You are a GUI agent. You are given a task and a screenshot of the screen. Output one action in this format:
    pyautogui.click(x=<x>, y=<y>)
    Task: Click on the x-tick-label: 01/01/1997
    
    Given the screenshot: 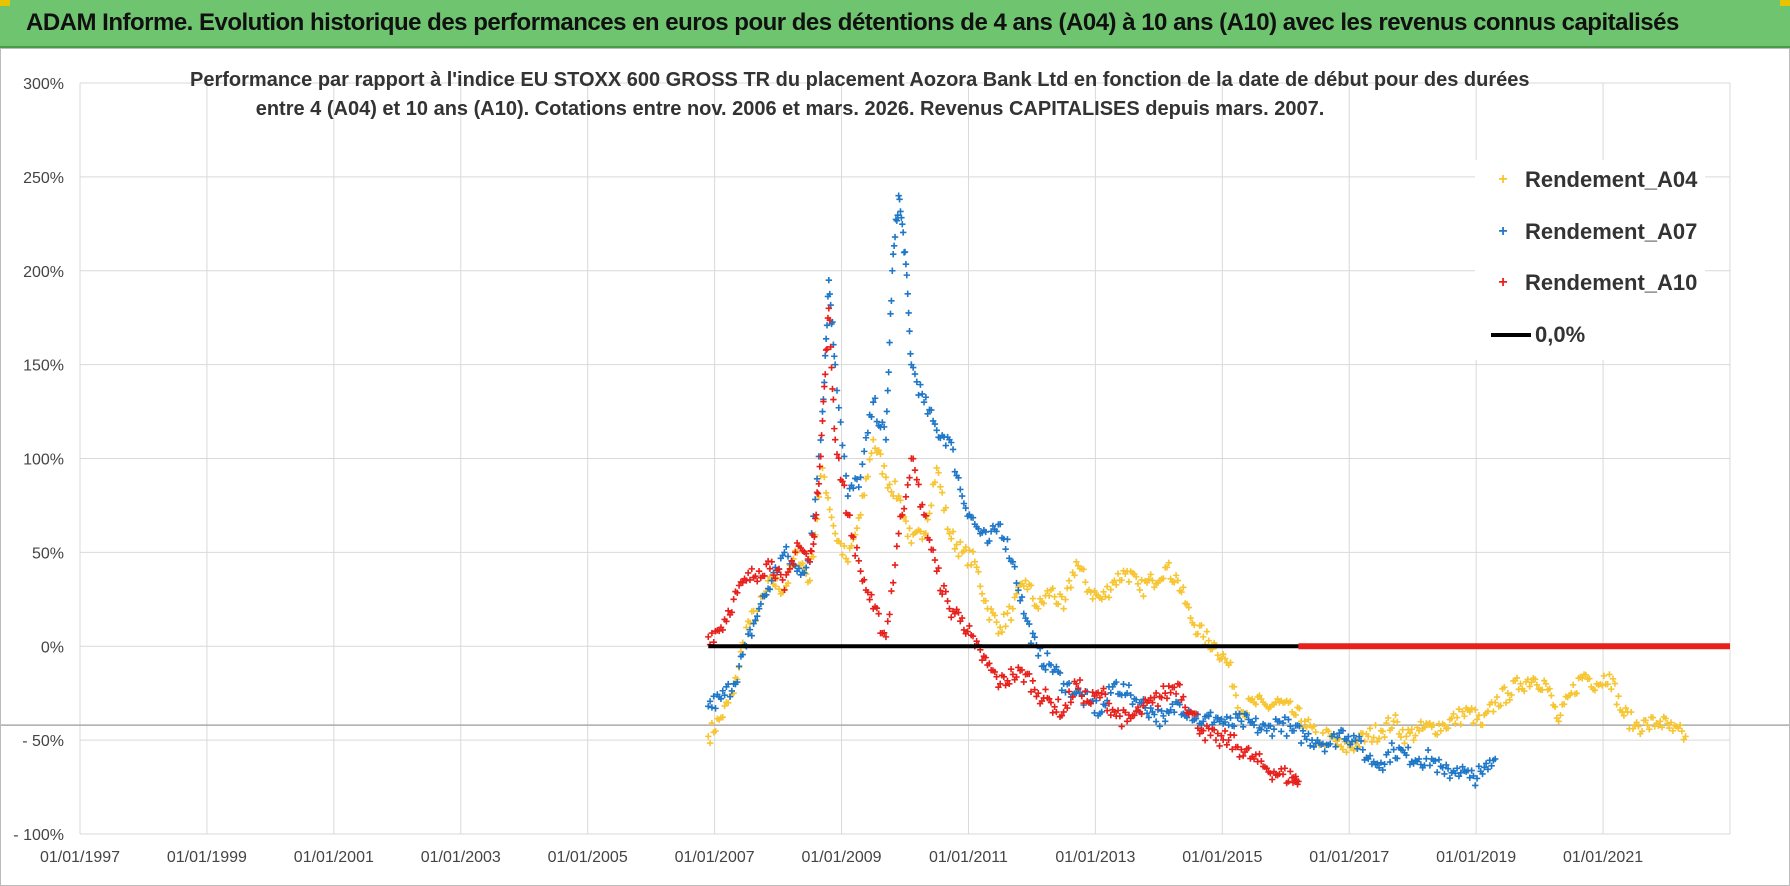 What is the action you would take?
    pyautogui.click(x=80, y=857)
    